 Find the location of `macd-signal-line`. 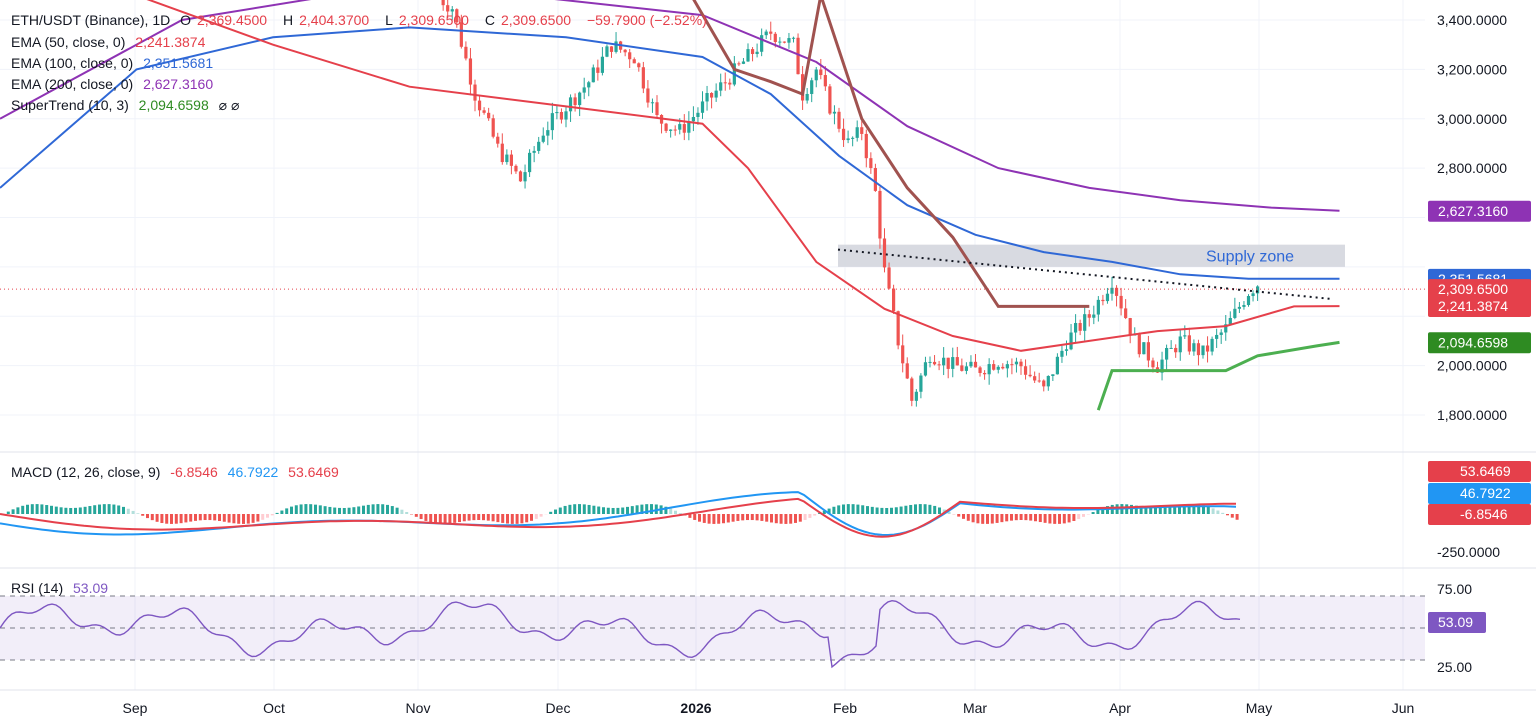

macd-signal-line is located at coordinates (618, 517).